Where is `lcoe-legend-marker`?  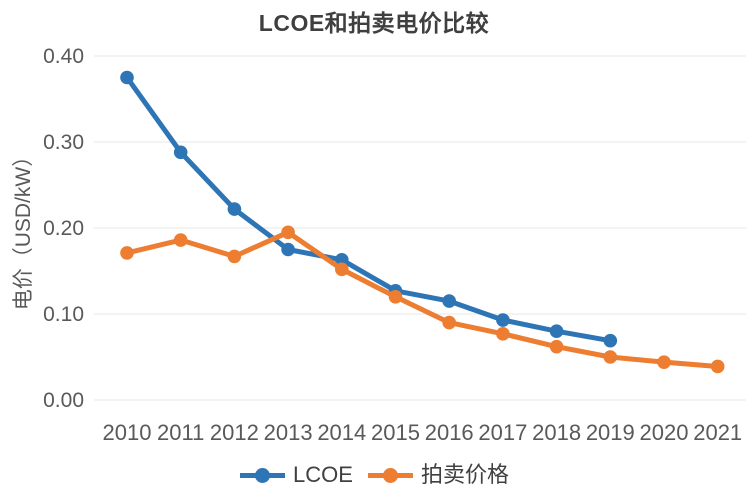 lcoe-legend-marker is located at coordinates (263, 475).